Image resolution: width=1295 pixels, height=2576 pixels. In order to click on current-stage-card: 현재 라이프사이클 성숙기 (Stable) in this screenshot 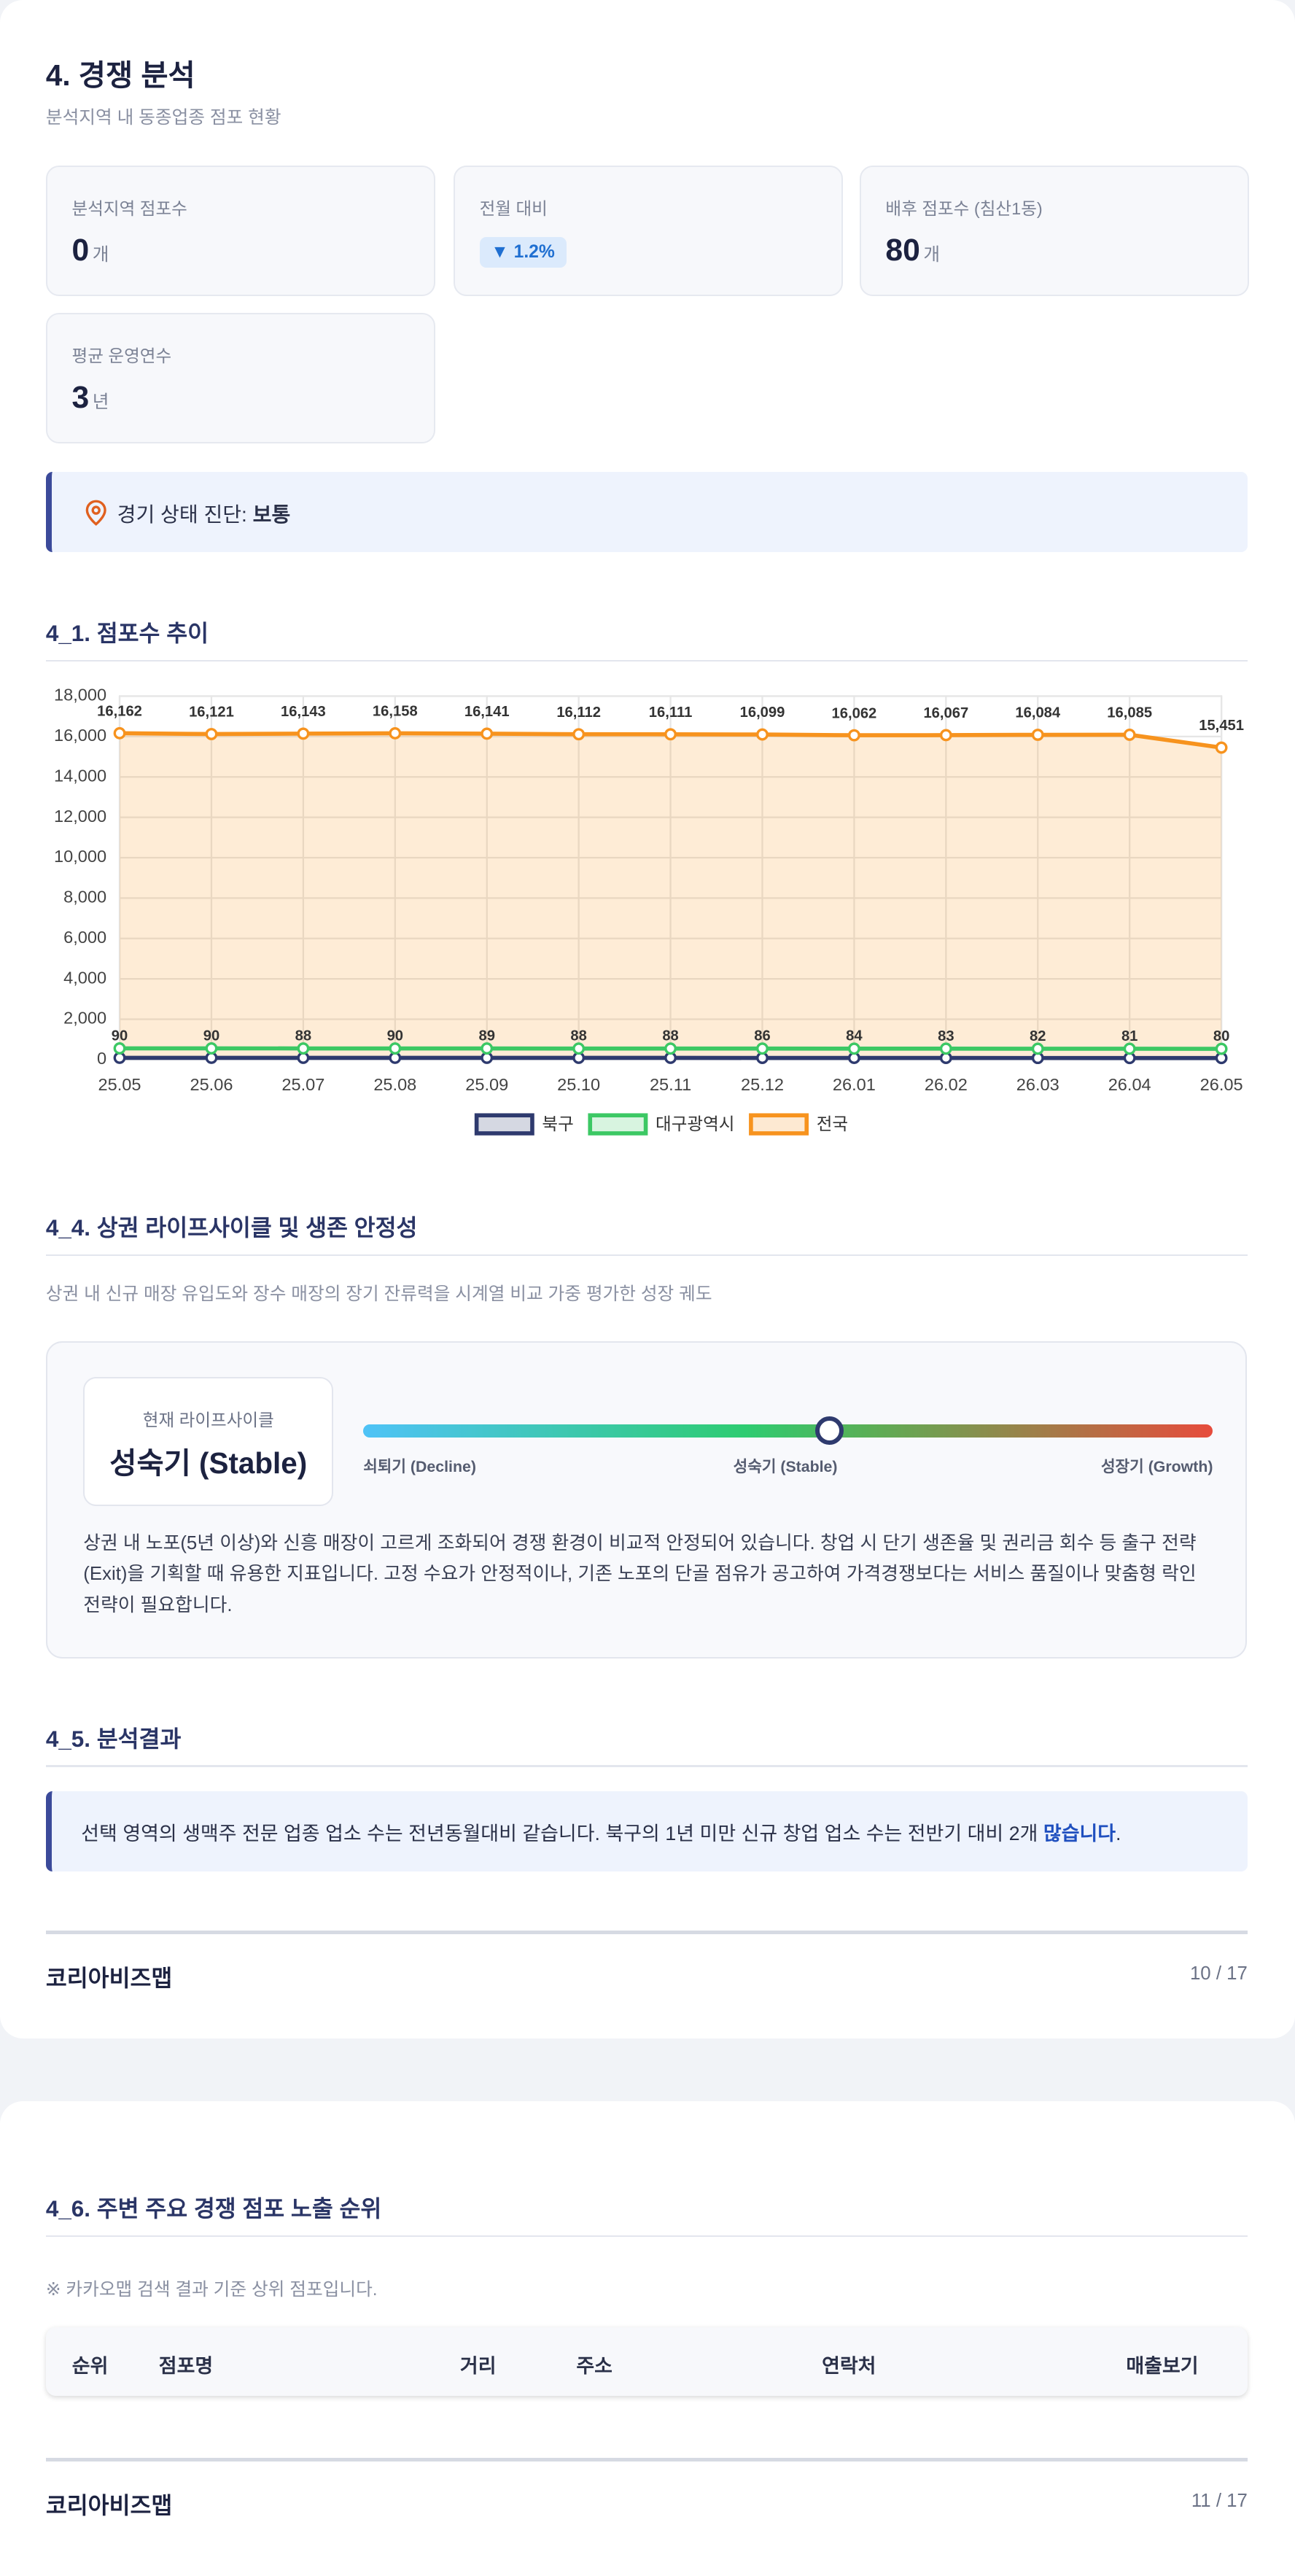, I will do `click(208, 1441)`.